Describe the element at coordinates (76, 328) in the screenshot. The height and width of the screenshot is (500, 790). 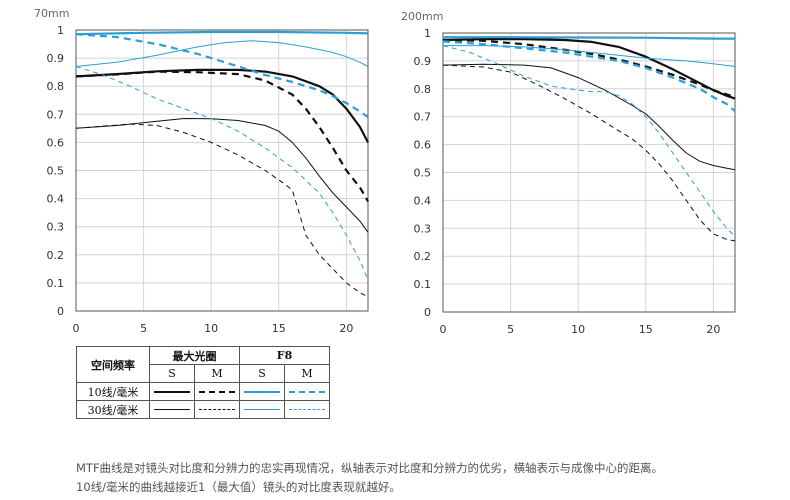
I see `chart-0-xtick-0: 0` at that location.